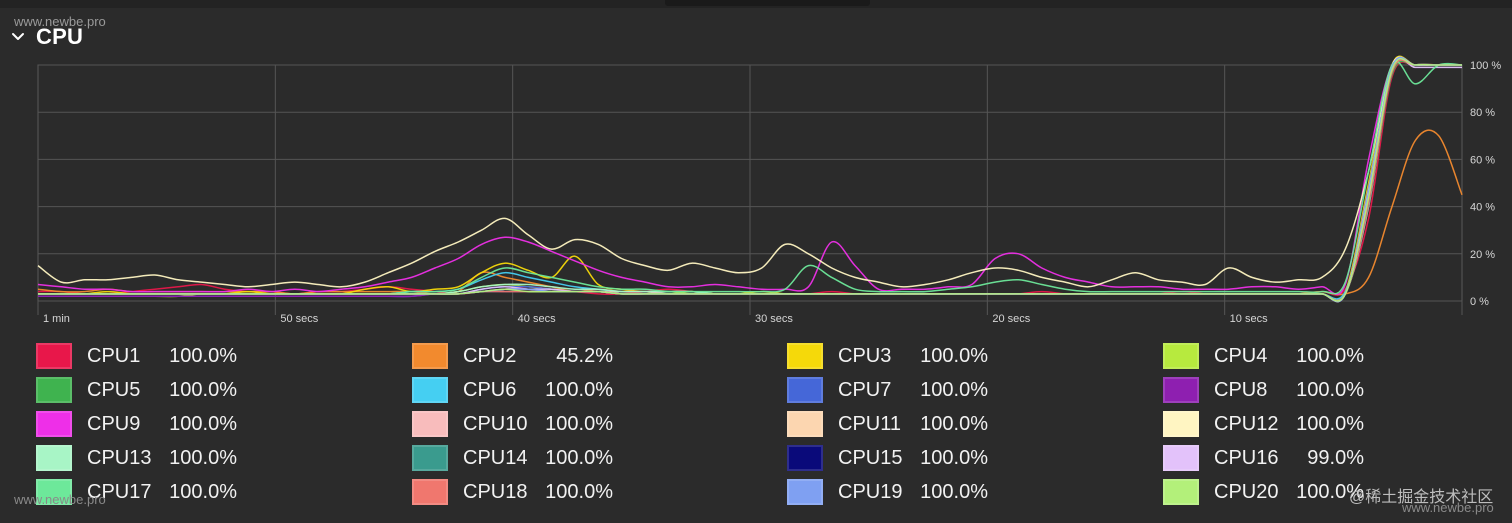 The image size is (1512, 523). I want to click on legend-item-cpu10: CPU10 100.0%, so click(512, 424).